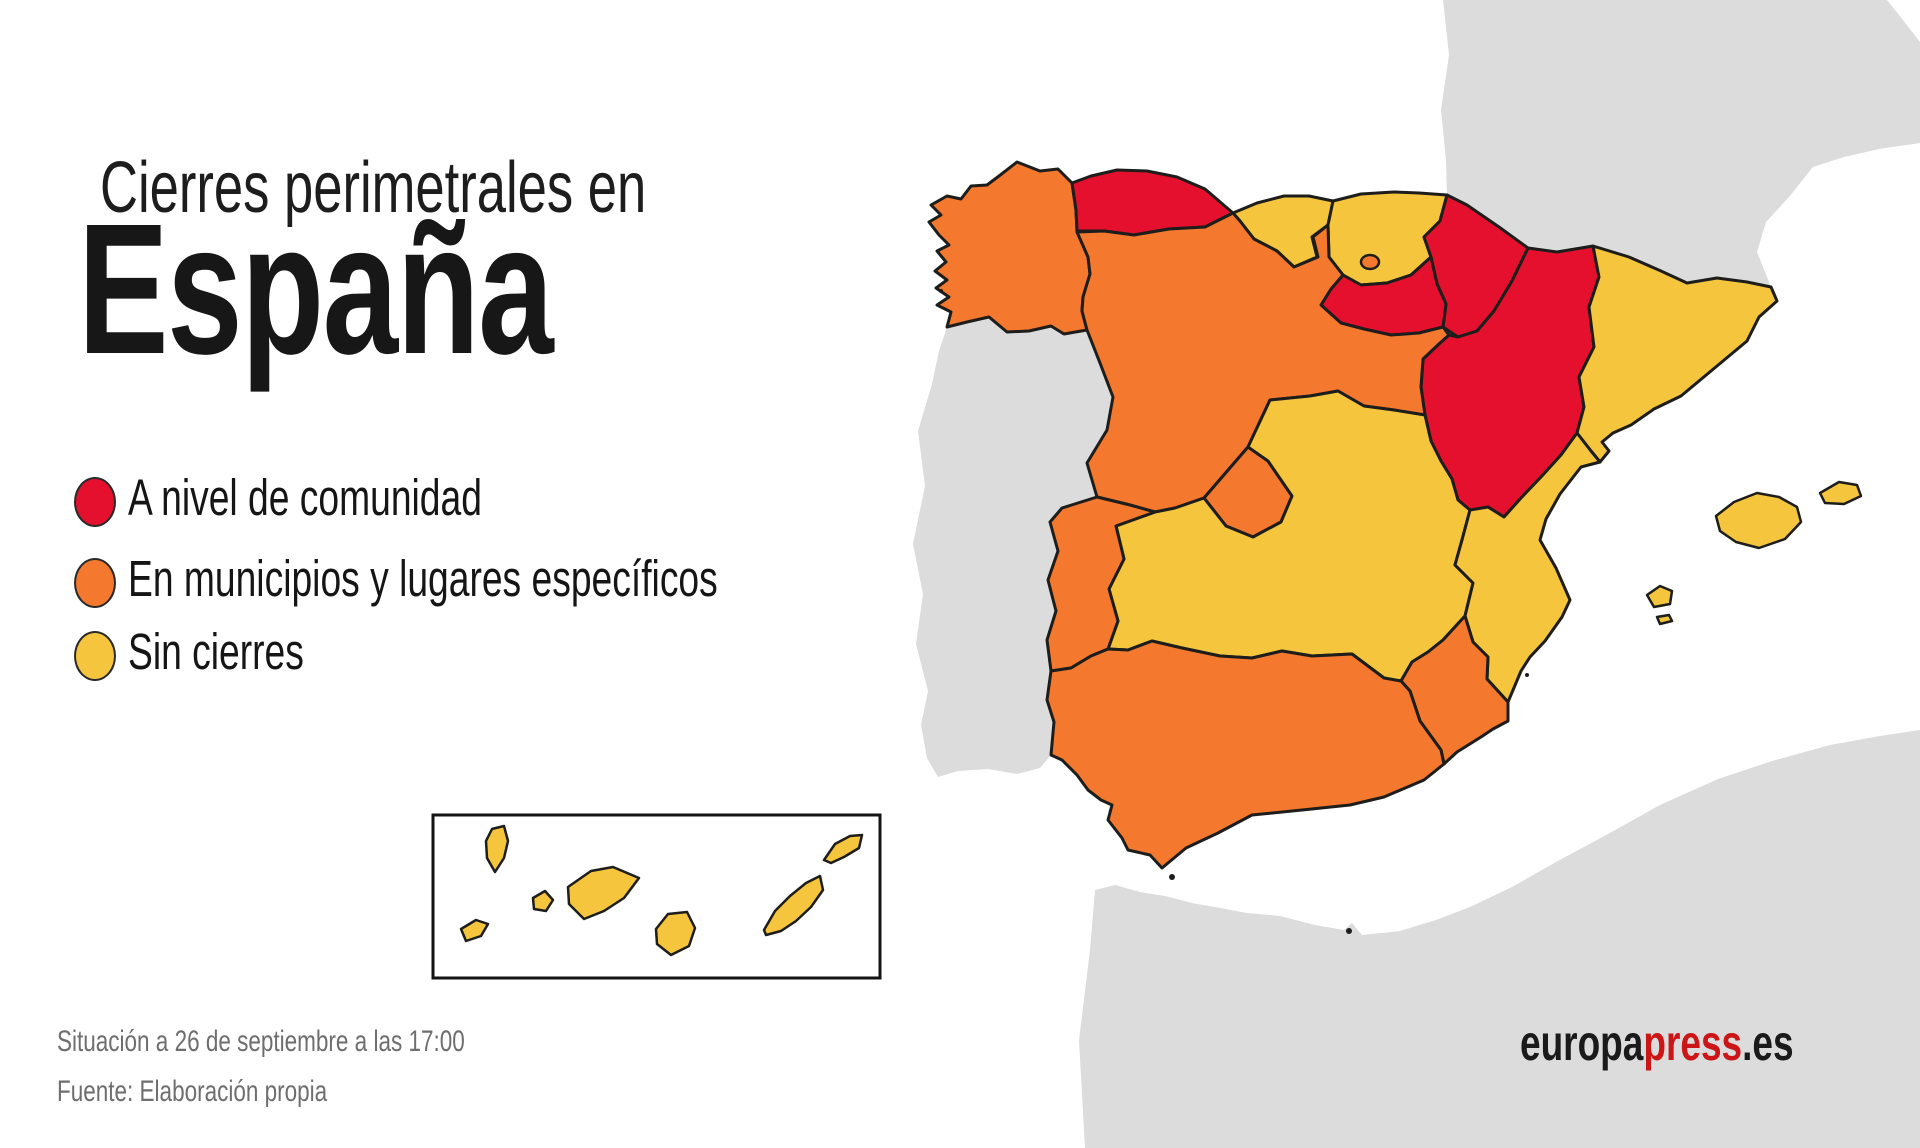 This screenshot has height=1148, width=1920. What do you see at coordinates (1172, 877) in the screenshot?
I see `gibraltar-dot` at bounding box center [1172, 877].